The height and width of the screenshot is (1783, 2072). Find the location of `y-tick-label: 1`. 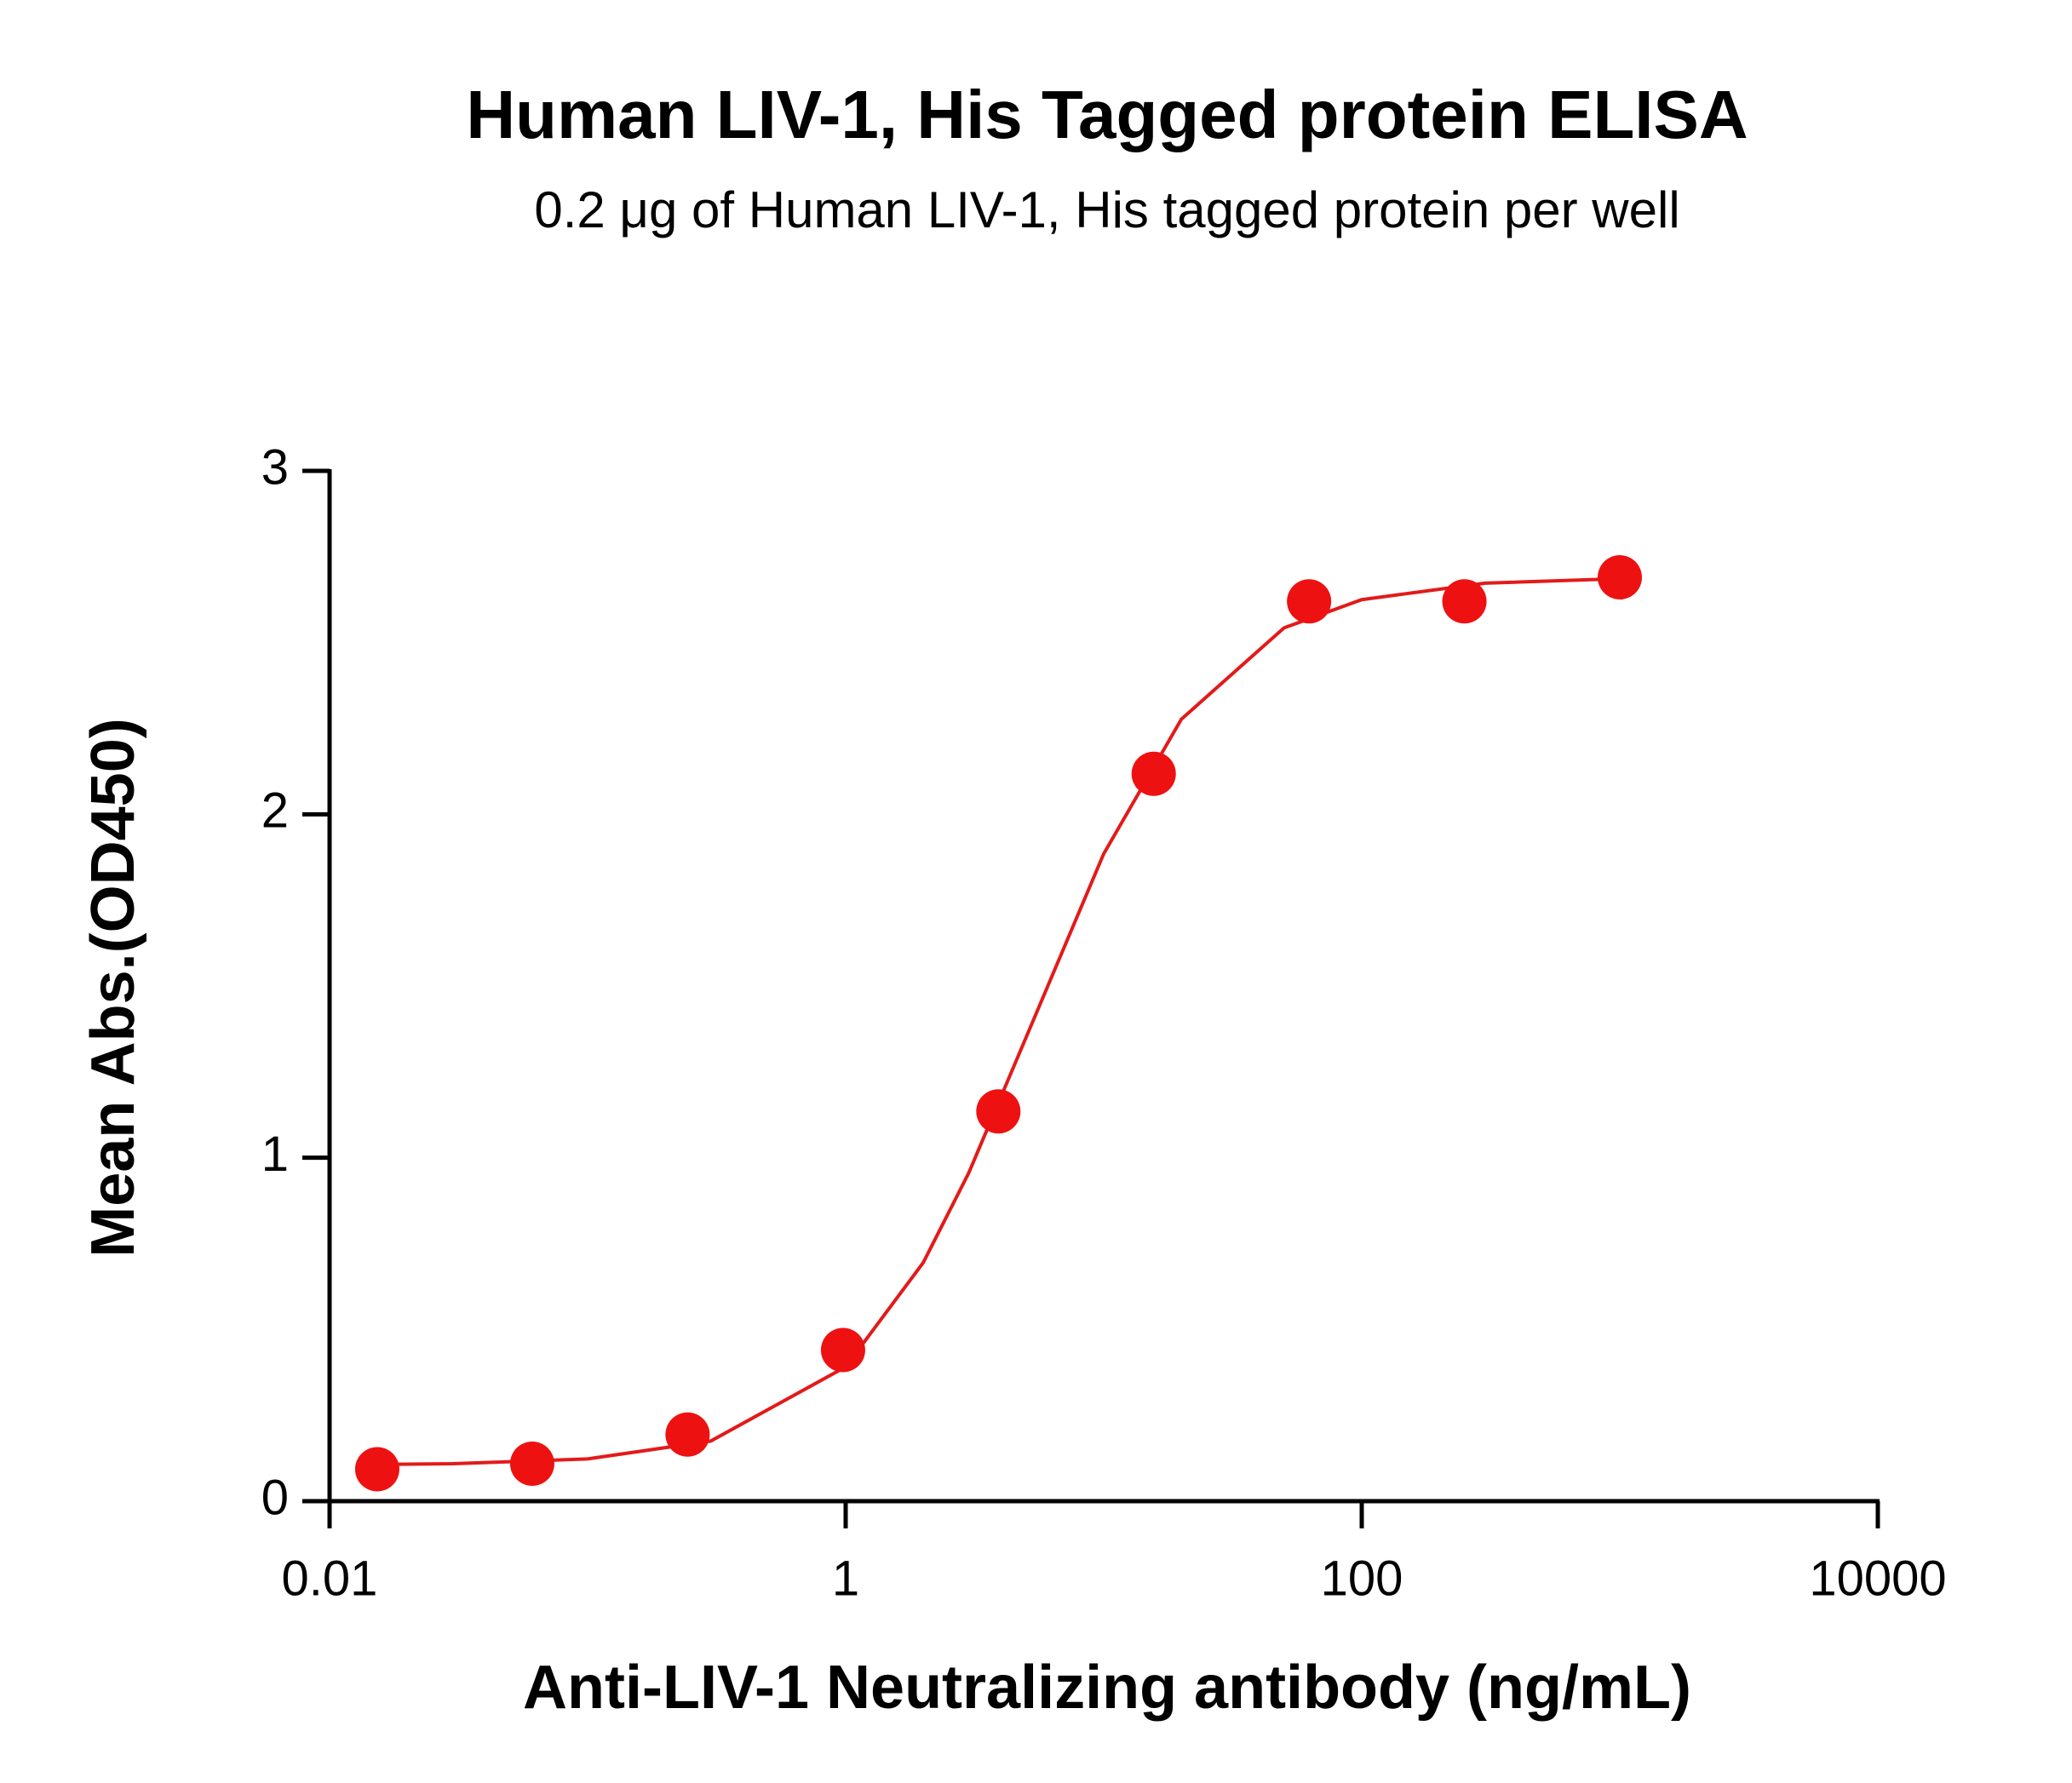

y-tick-label: 1 is located at coordinates (275, 1154).